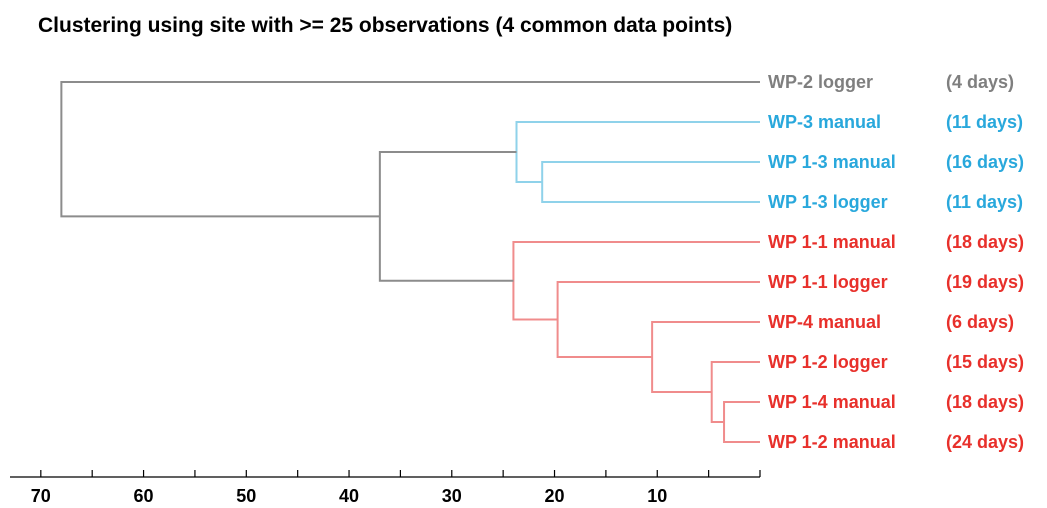 The height and width of the screenshot is (508, 1047). What do you see at coordinates (824, 322) in the screenshot?
I see `leaf-label: WP-4 manual` at bounding box center [824, 322].